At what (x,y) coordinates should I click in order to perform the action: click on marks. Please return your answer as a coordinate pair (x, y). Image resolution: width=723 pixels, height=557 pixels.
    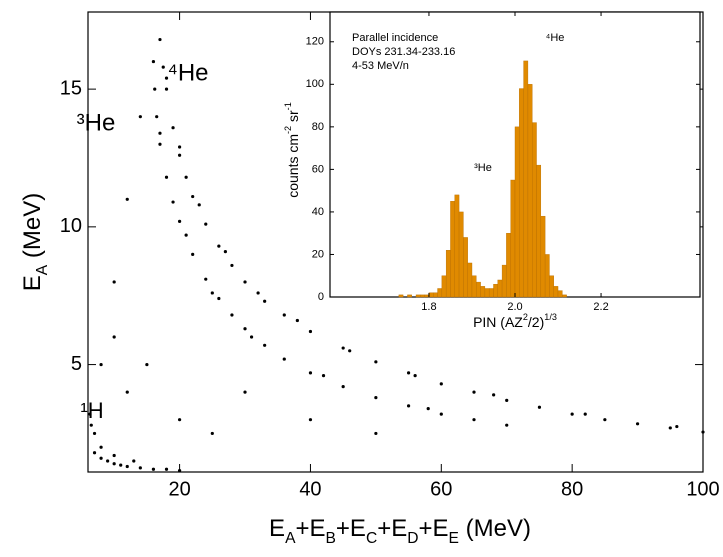
    Looking at the image, I should click on (482, 179).